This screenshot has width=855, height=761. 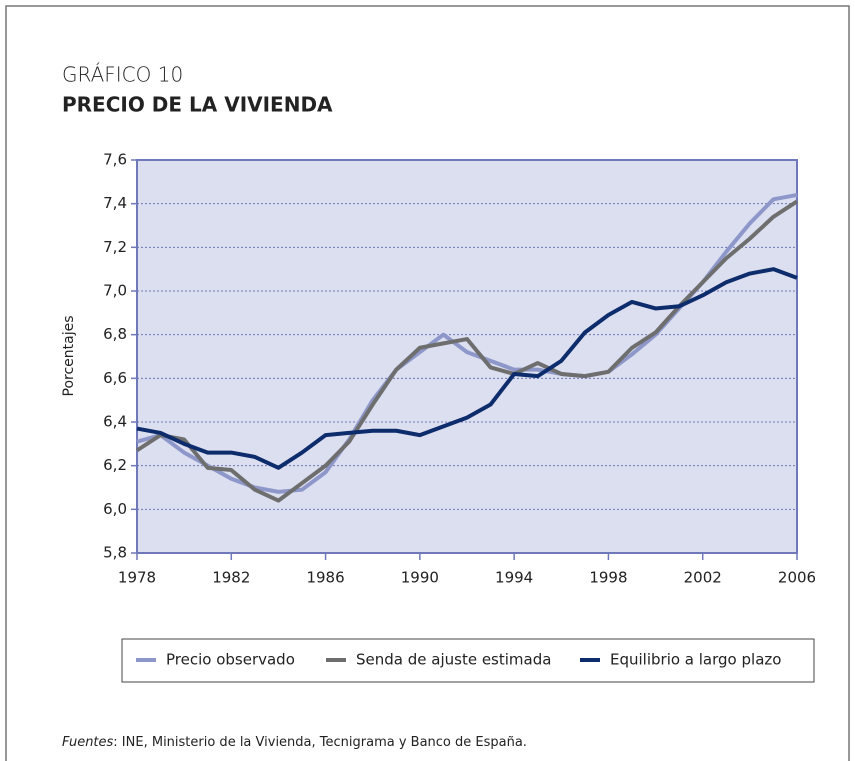 What do you see at coordinates (514, 578) in the screenshot?
I see `x-tick-label: 1994` at bounding box center [514, 578].